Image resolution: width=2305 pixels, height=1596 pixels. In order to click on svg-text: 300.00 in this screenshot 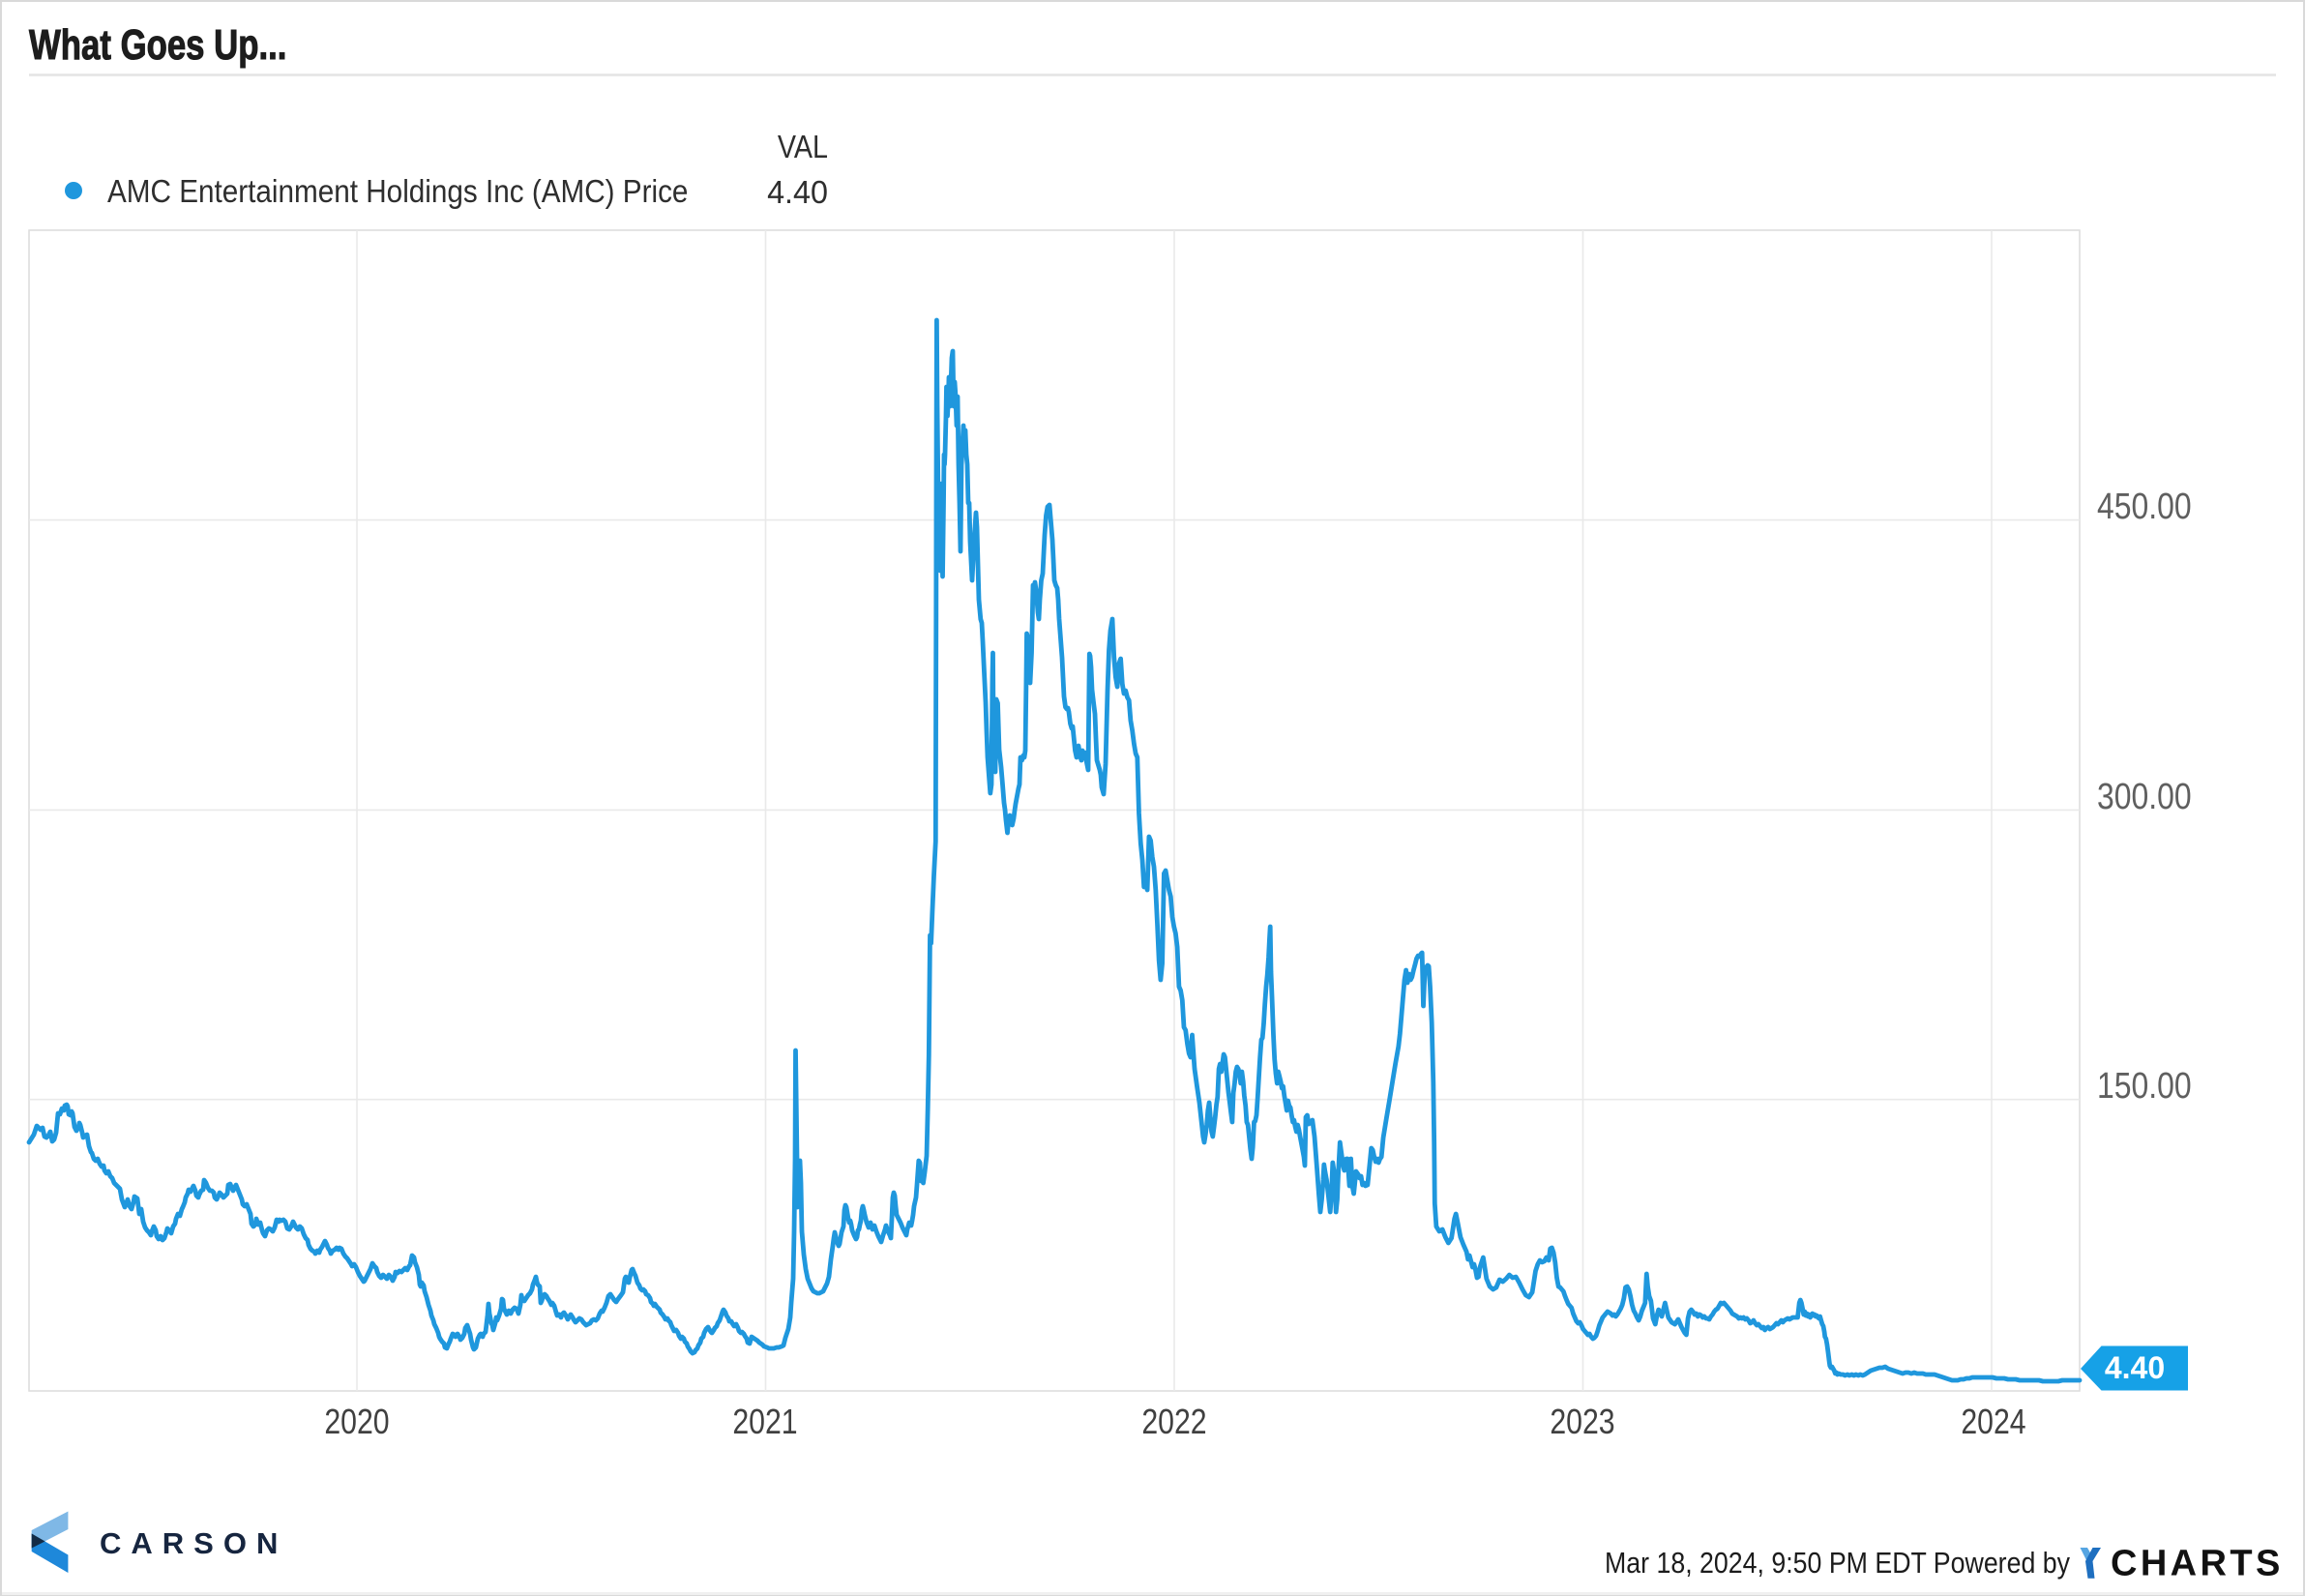, I will do `click(2144, 796)`.